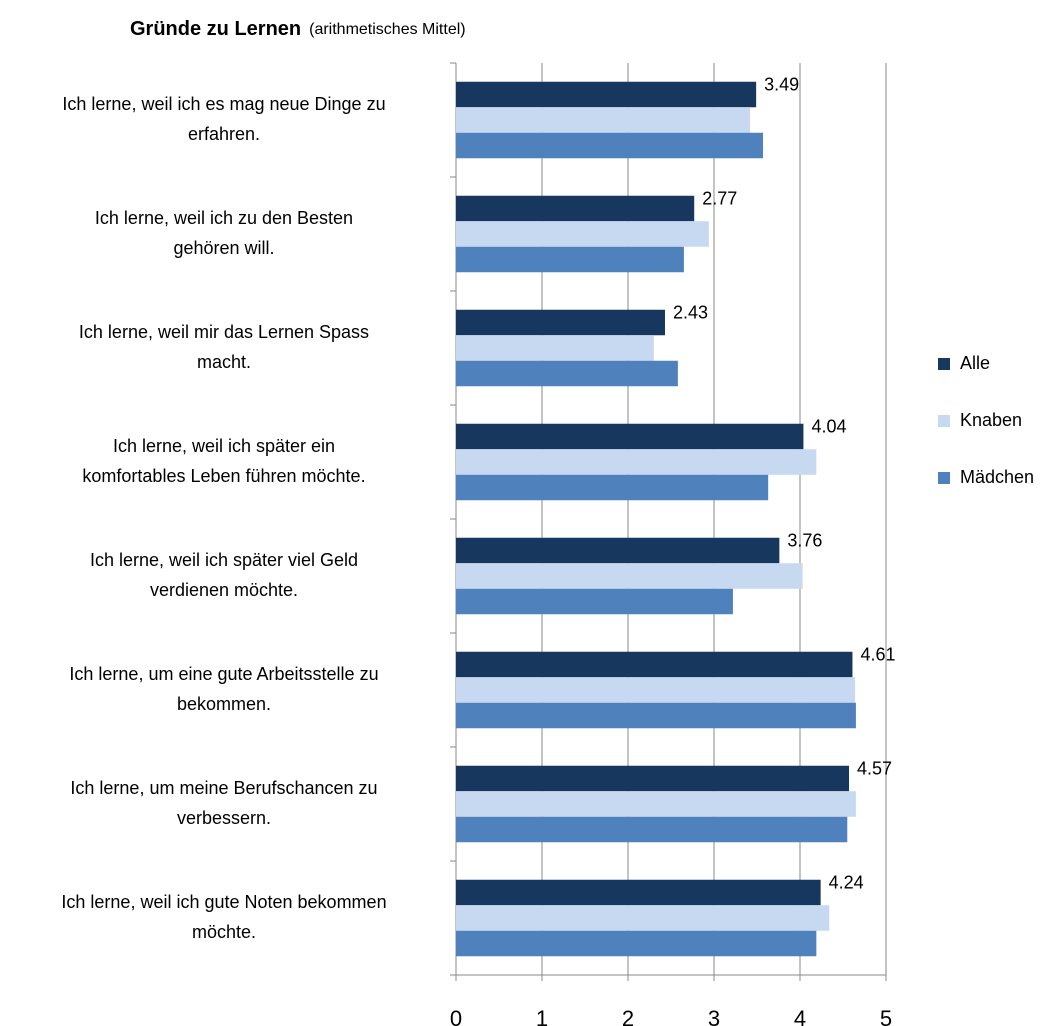 The height and width of the screenshot is (1026, 1061). What do you see at coordinates (886, 1016) in the screenshot?
I see `x-tick-label: 5` at bounding box center [886, 1016].